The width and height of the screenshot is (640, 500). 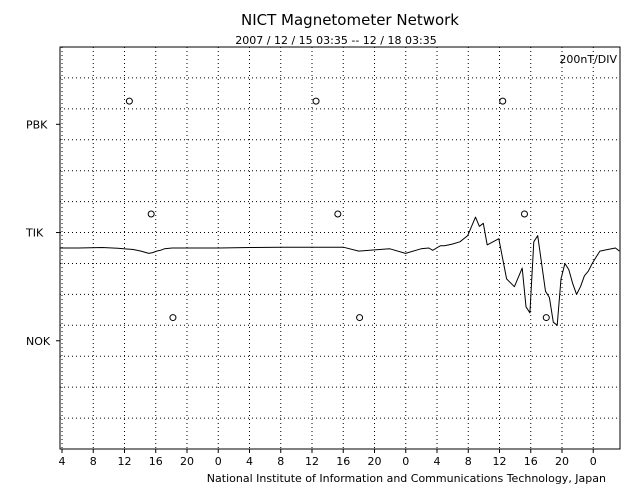 I want to click on station-label-nok: NOK, so click(x=38, y=341).